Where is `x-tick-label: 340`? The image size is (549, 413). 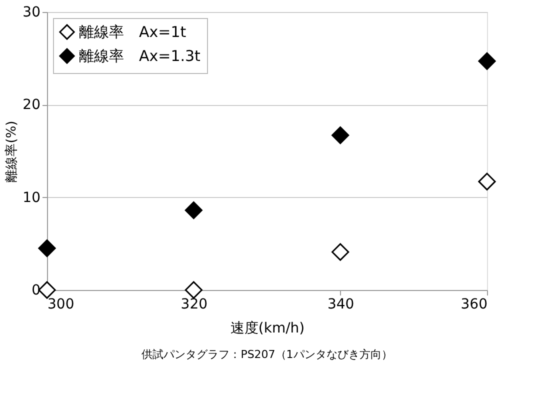 x-tick-label: 340 is located at coordinates (340, 304).